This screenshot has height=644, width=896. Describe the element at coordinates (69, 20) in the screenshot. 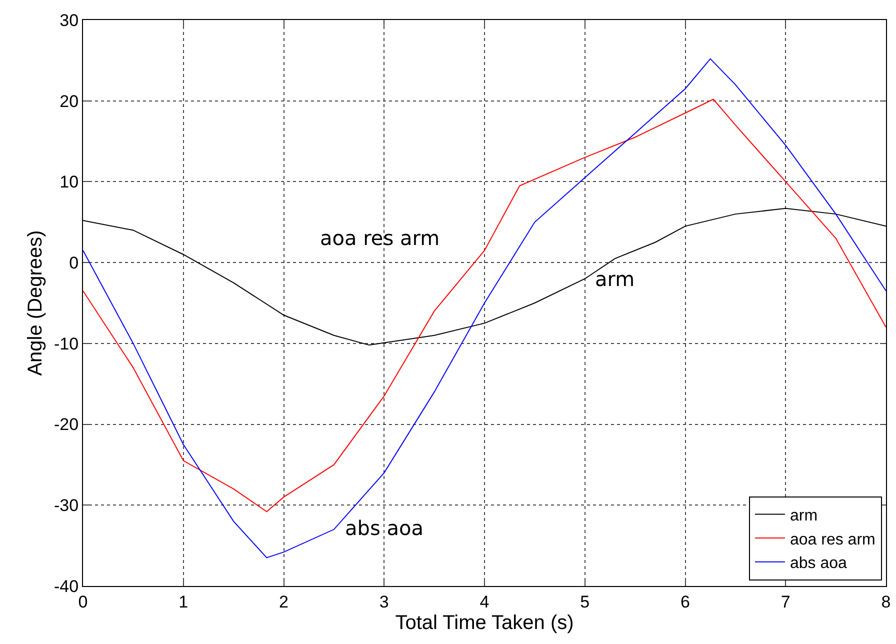

I see `y-tick-label: 30` at that location.